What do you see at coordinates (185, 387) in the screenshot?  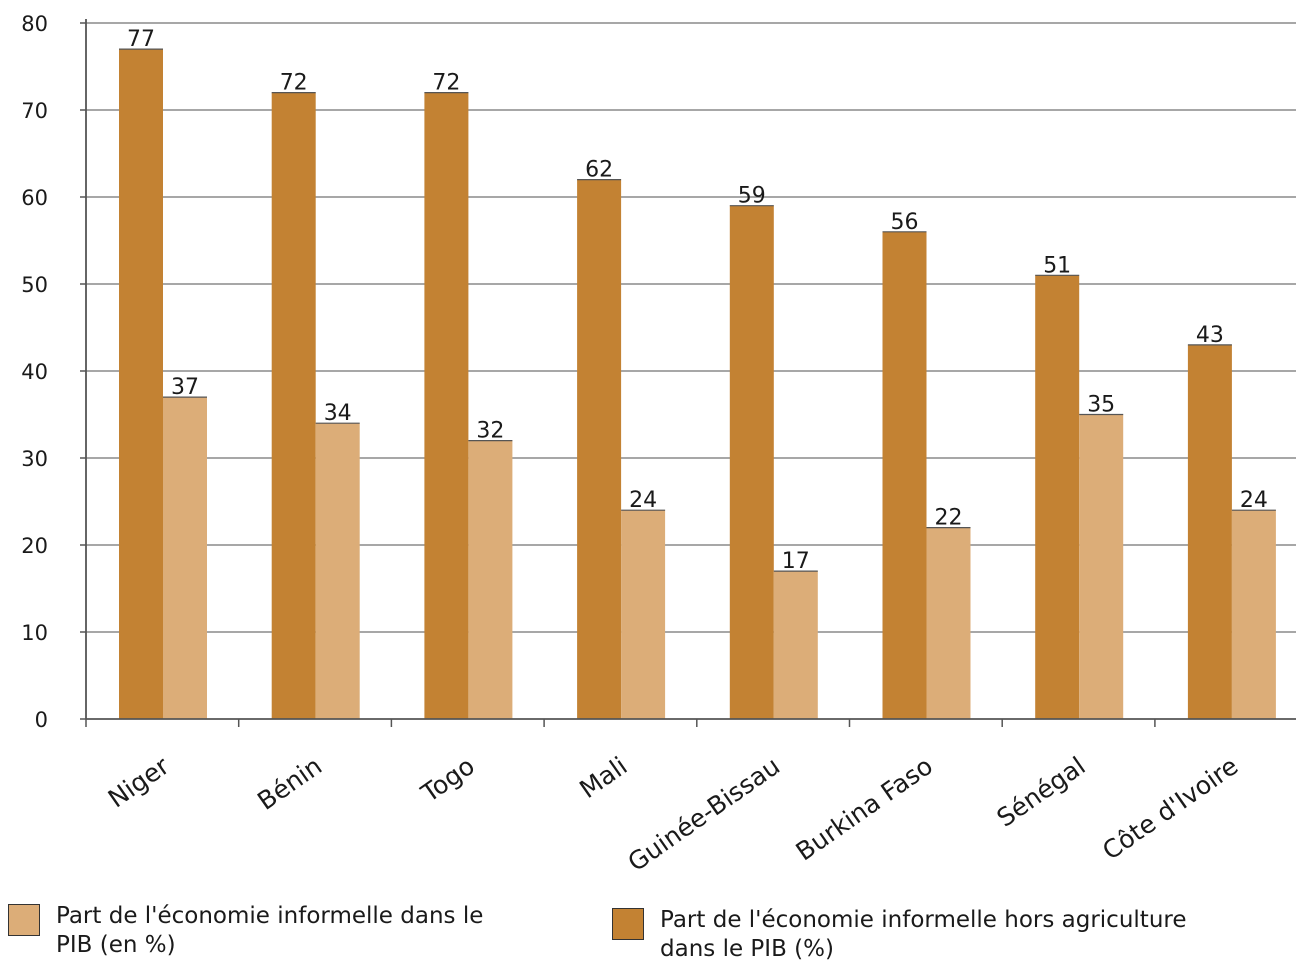 I see `data-label-1-0: 37` at bounding box center [185, 387].